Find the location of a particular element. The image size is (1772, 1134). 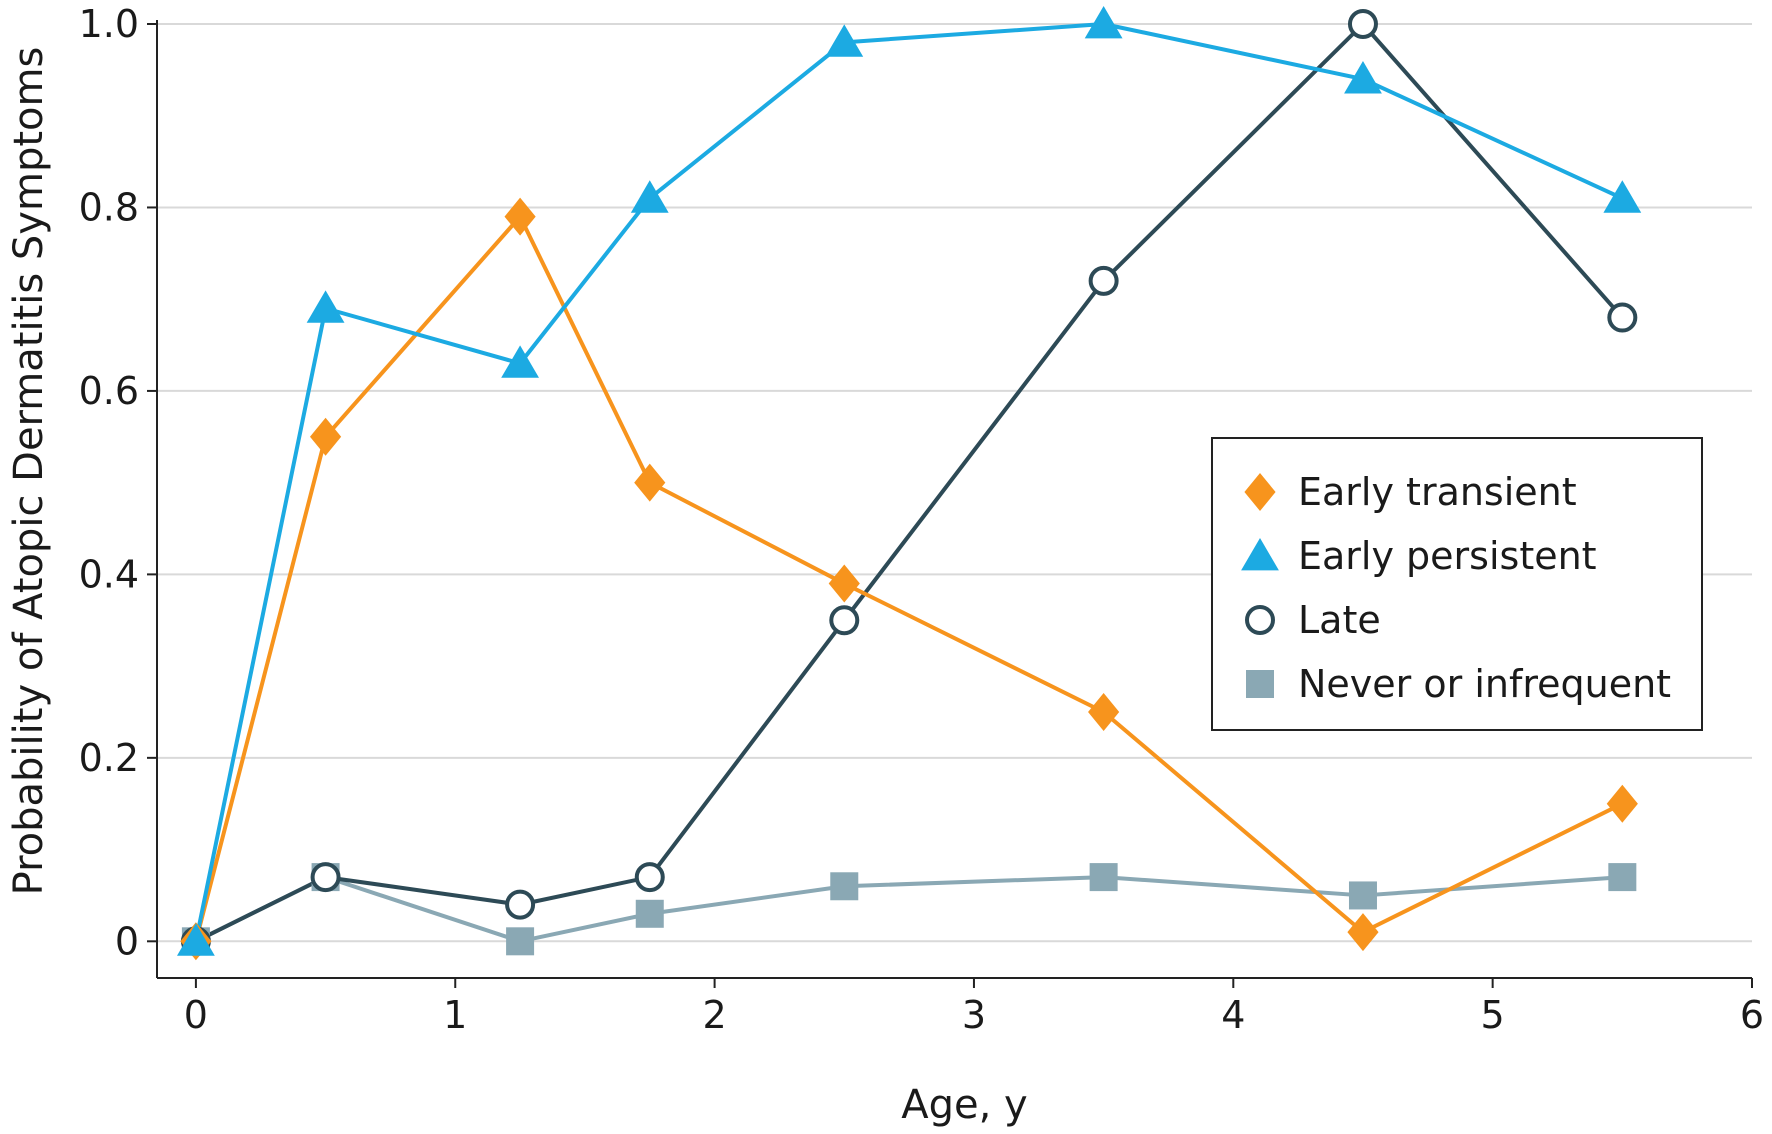

legend-marker-never-or-infrequent is located at coordinates (1260, 684).